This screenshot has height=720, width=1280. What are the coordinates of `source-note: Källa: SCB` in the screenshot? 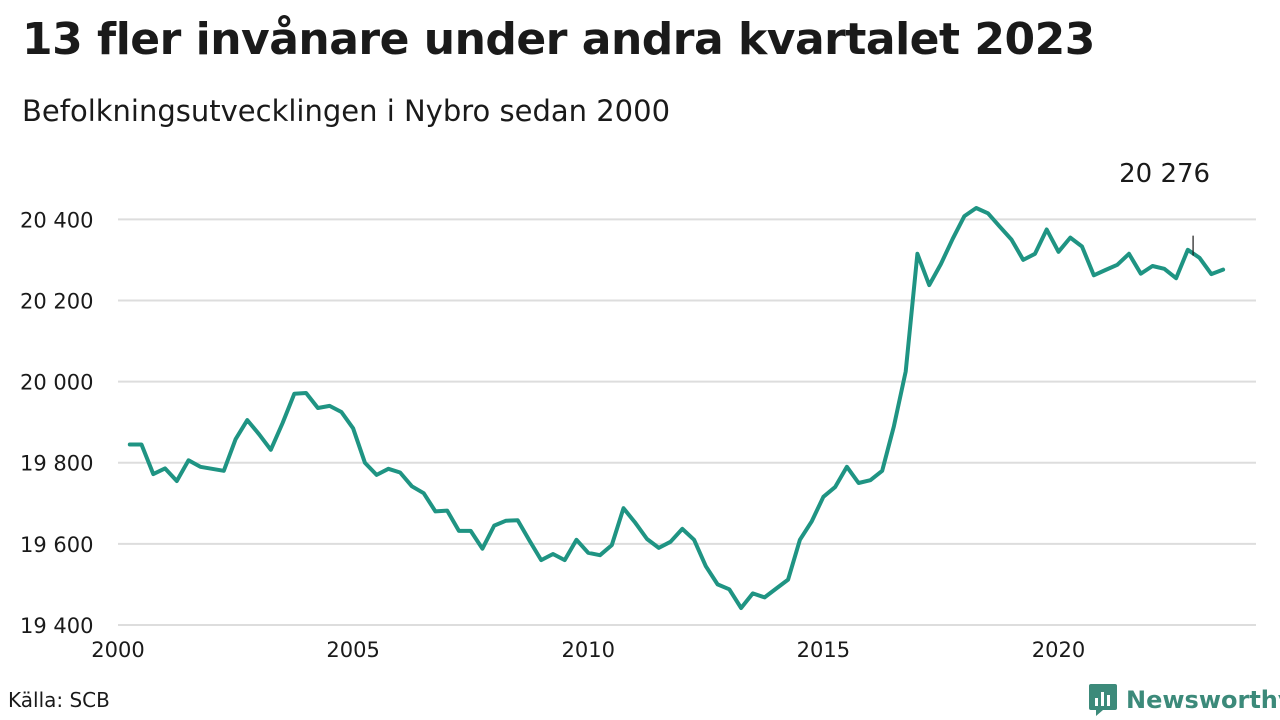 It's located at (59, 700).